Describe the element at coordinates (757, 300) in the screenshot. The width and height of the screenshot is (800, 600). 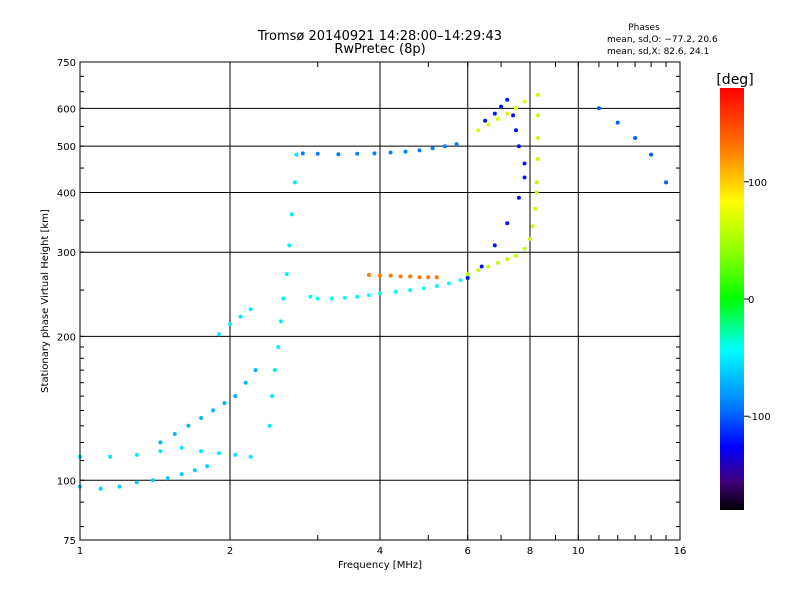
I see `colorbar-ticks: 100 0 -100` at that location.